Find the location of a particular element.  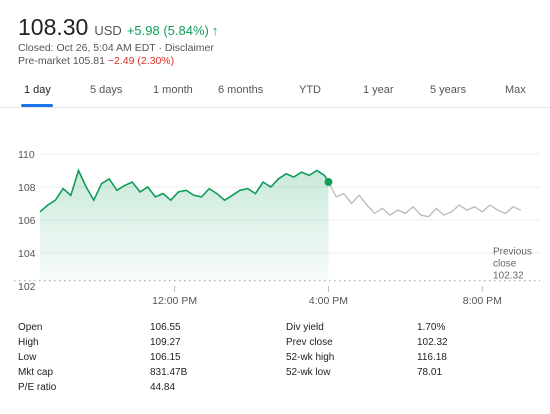

stat-value-mkt-cap: 831.47B is located at coordinates (169, 372).